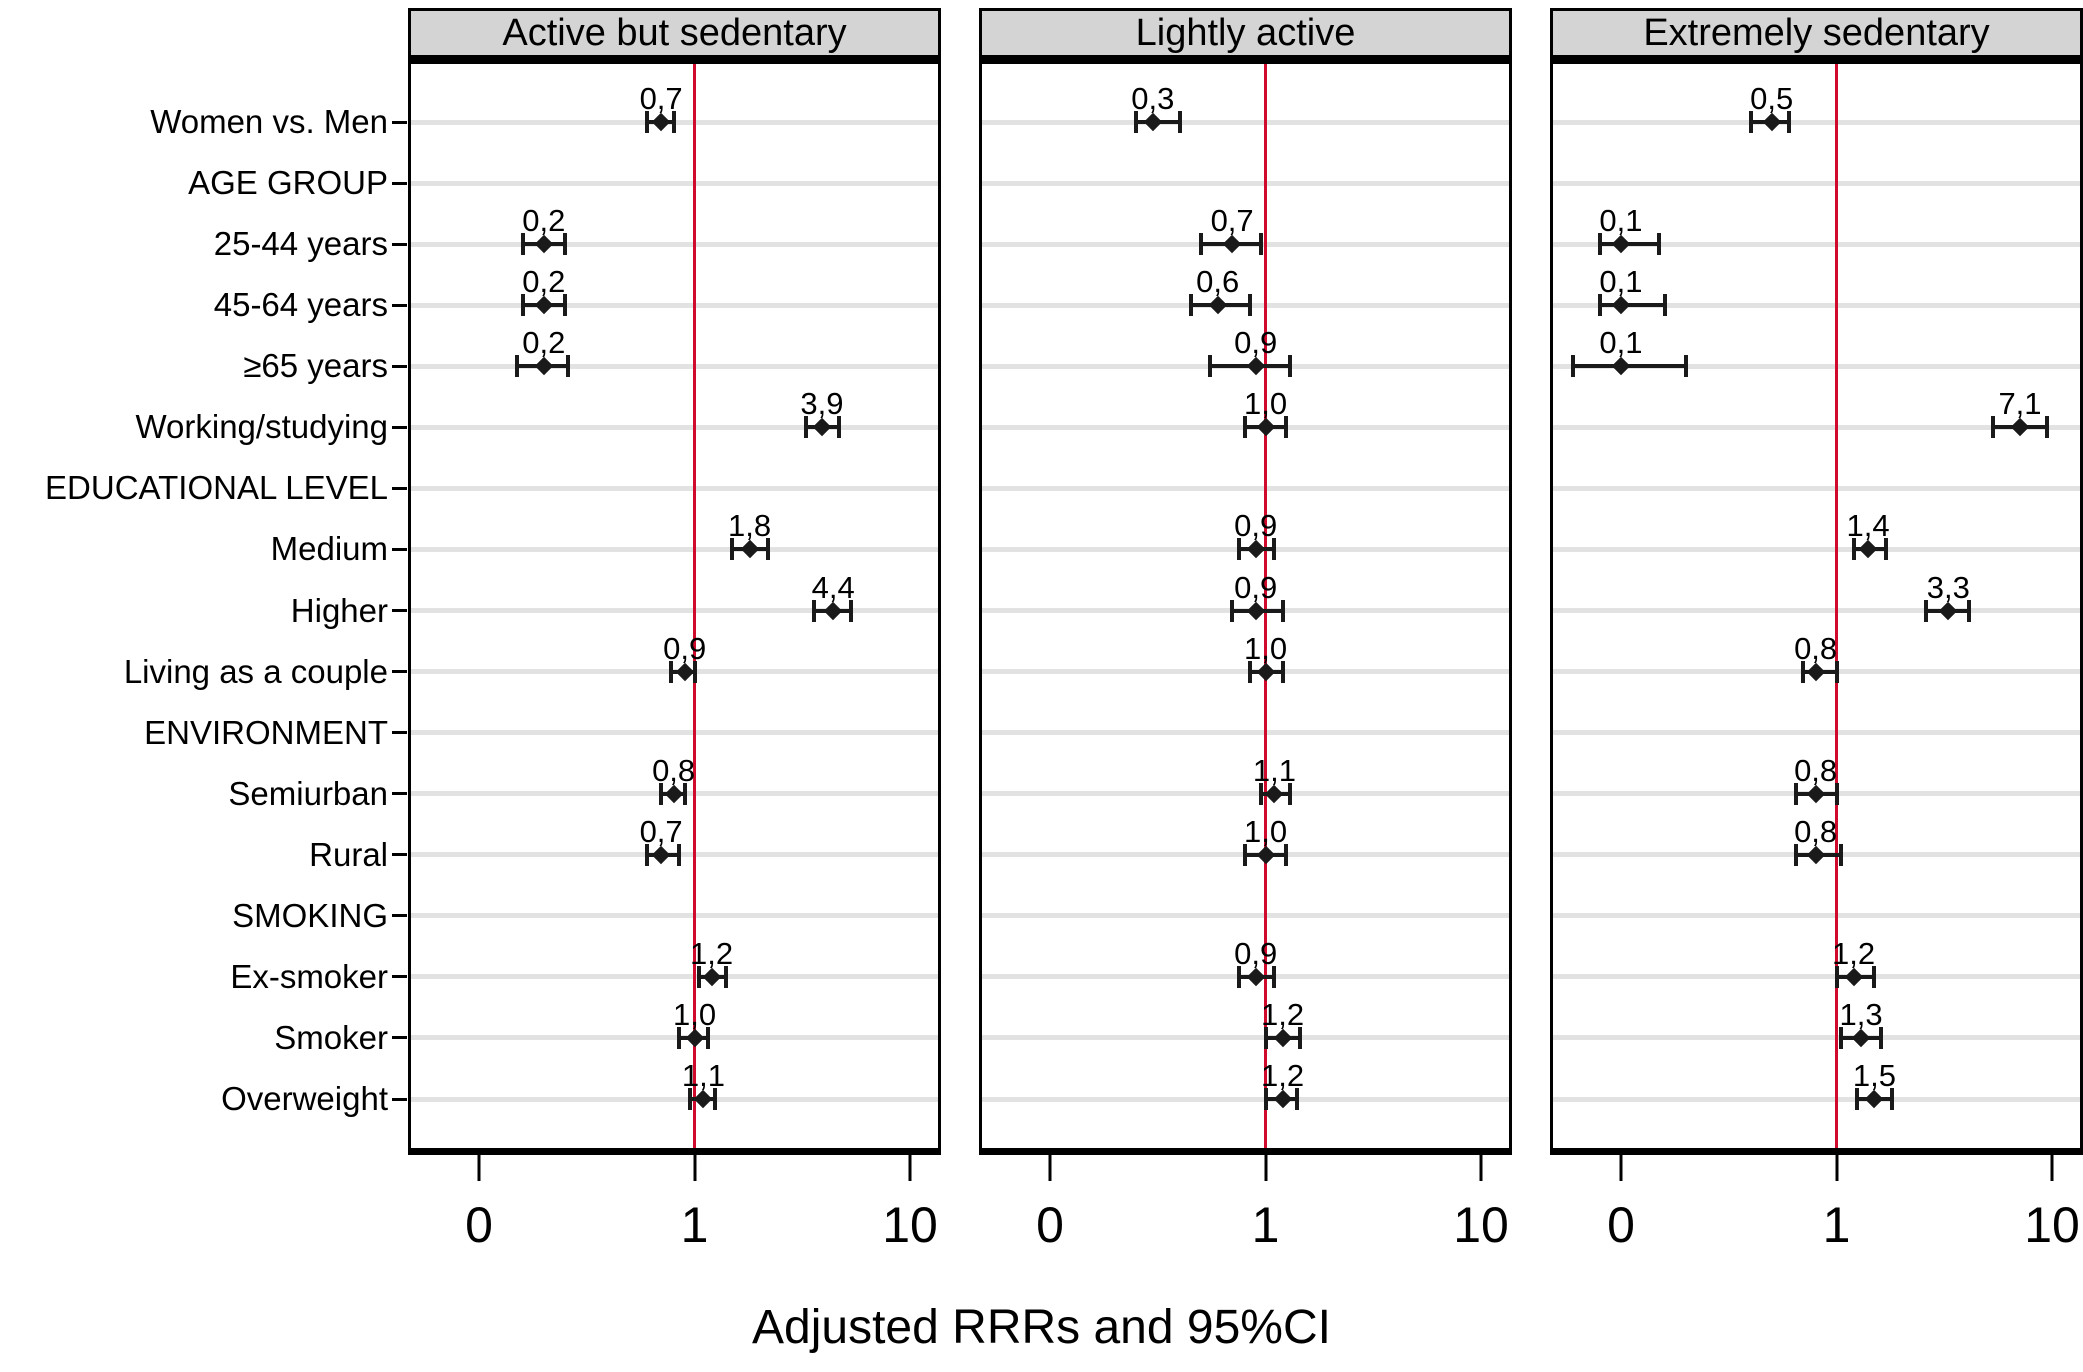  I want to click on point-label: 1,1, so click(1274, 770).